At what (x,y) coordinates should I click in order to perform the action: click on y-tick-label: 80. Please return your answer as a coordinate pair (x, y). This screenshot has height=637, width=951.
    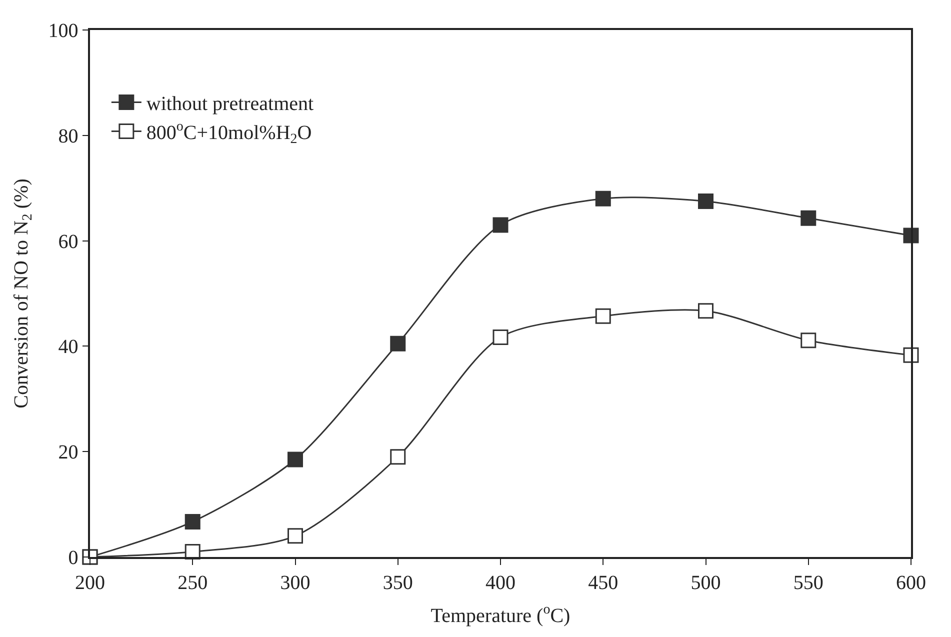
    Looking at the image, I should click on (68, 136).